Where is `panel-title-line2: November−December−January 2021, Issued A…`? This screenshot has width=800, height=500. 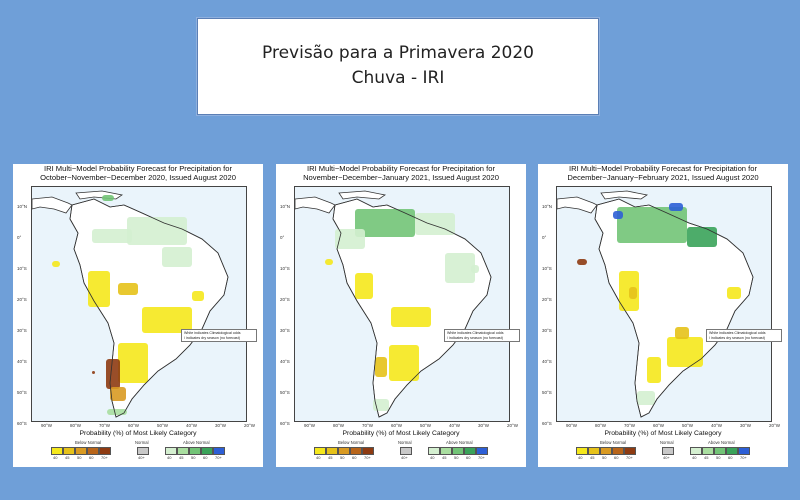 panel-title-line2: November−December−January 2021, Issued A… is located at coordinates (401, 177).